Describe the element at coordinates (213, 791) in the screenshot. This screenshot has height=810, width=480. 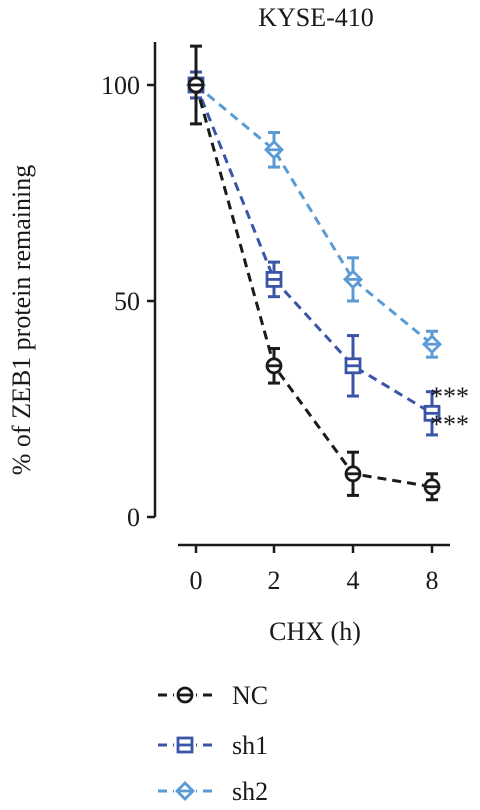
I see `legend-item-sh2: sh2` at that location.